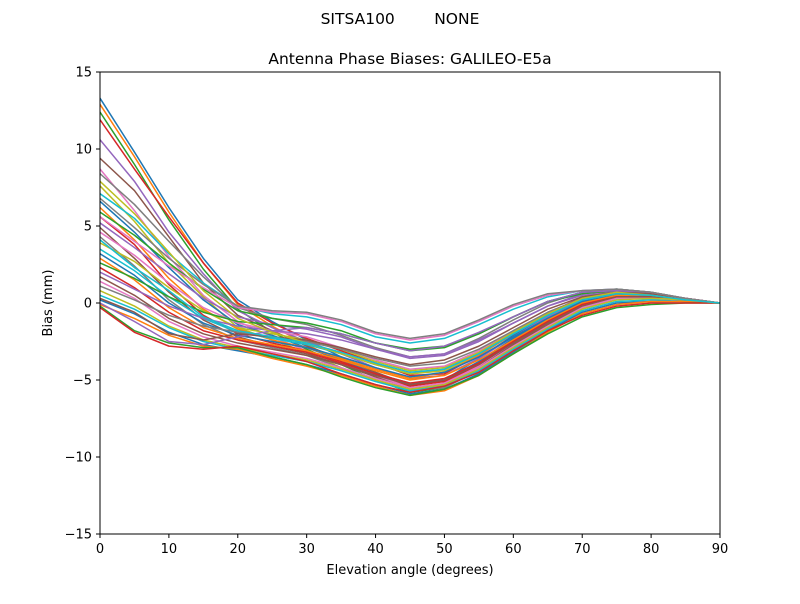  Describe the element at coordinates (83, 73) in the screenshot. I see `y-tick-label: 15` at that location.